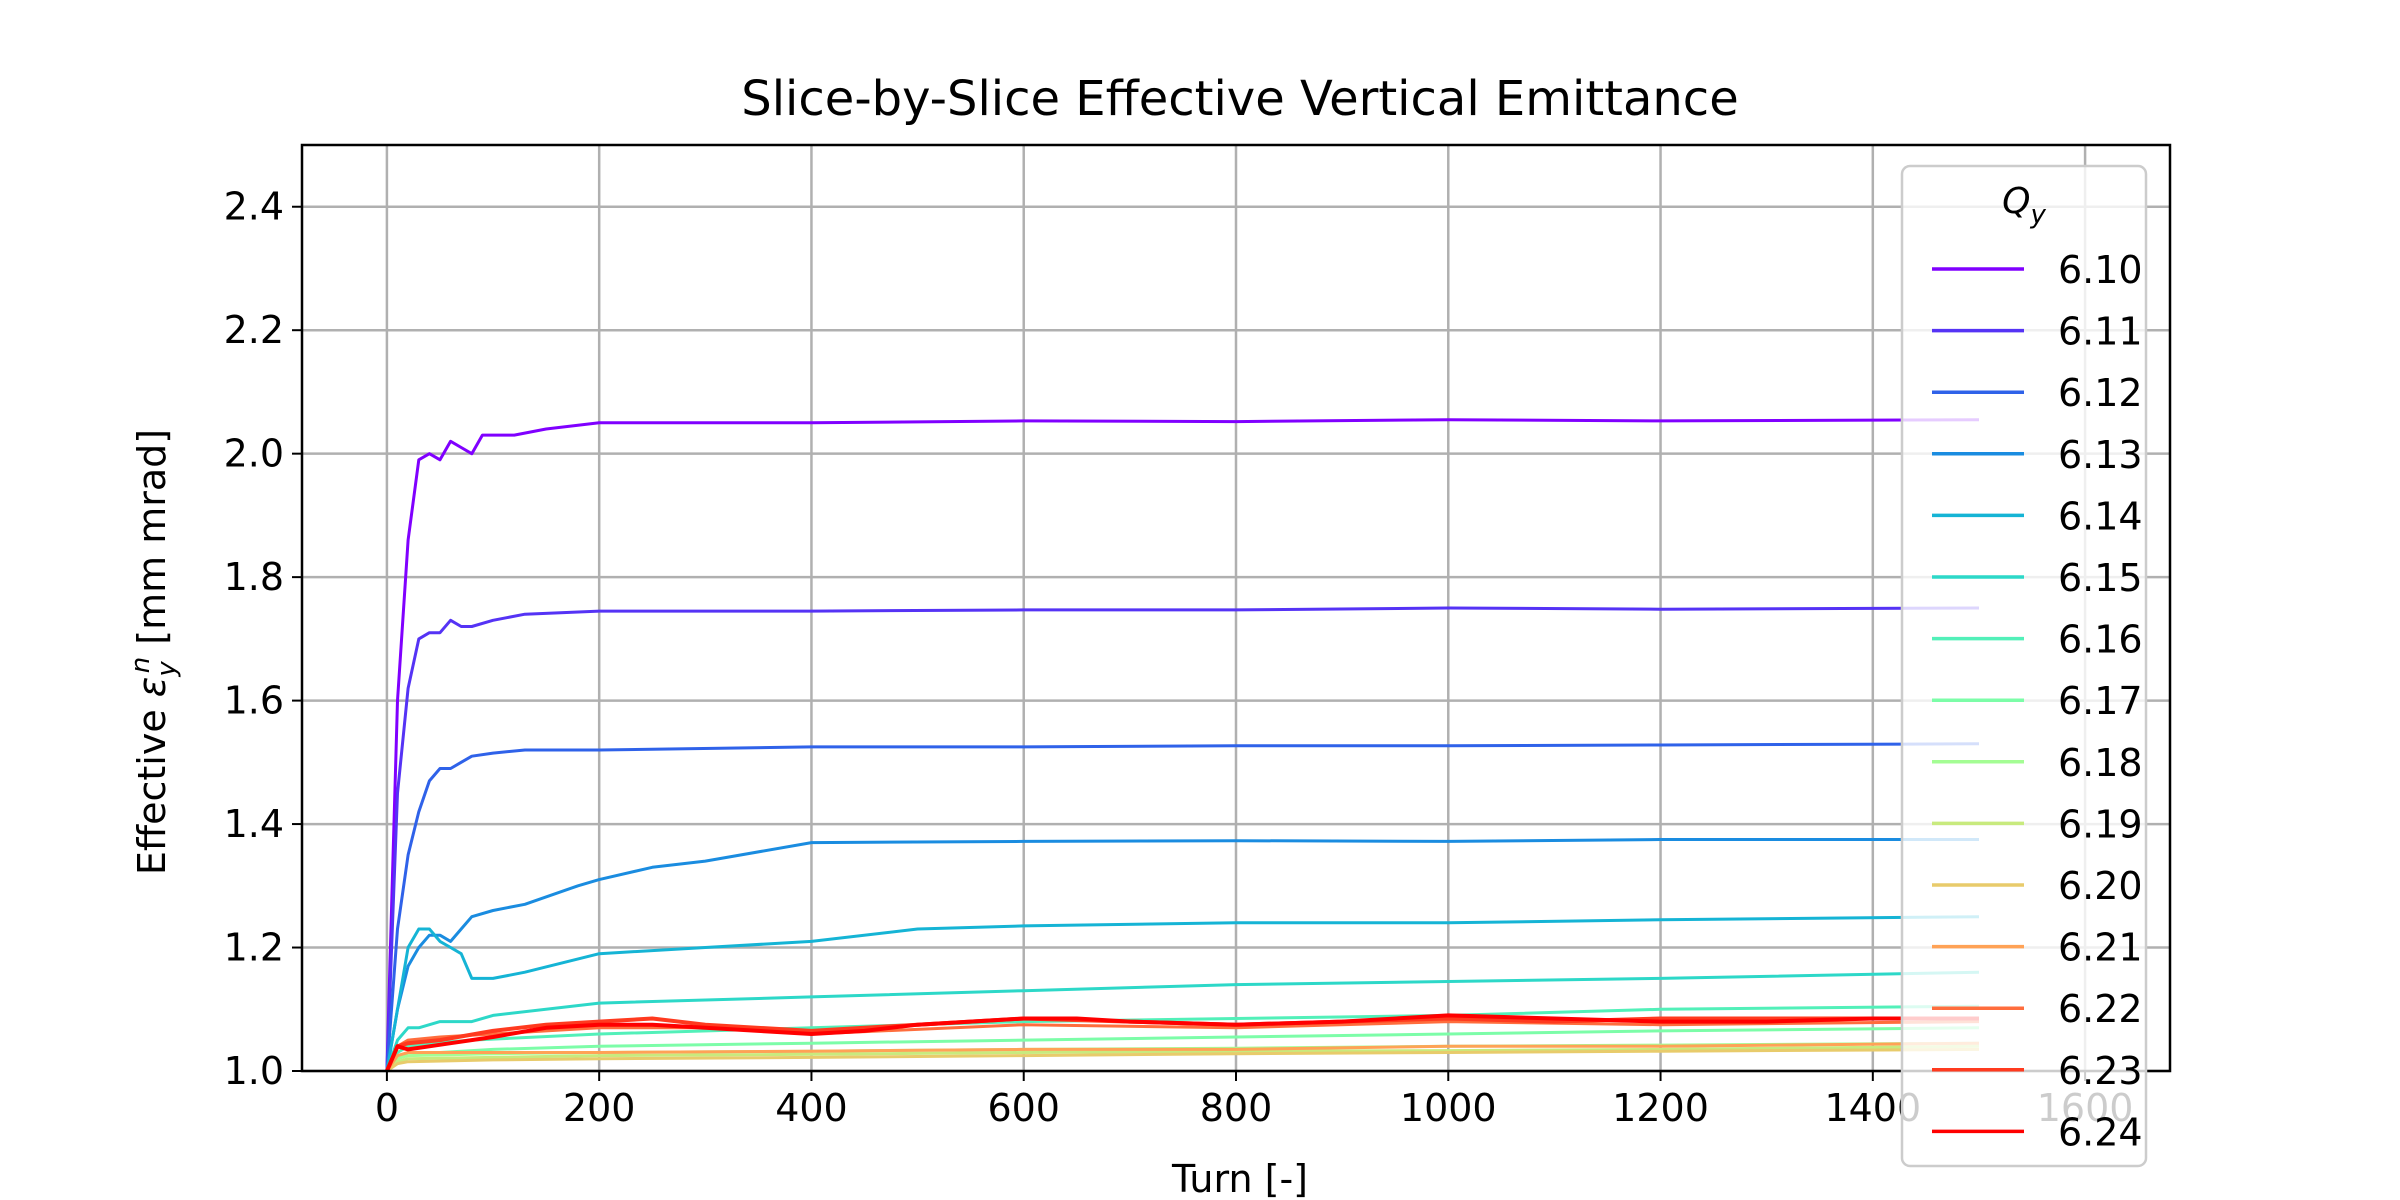 The width and height of the screenshot is (2400, 1200). What do you see at coordinates (1448, 1108) in the screenshot?
I see `x-tick-label: 1000` at bounding box center [1448, 1108].